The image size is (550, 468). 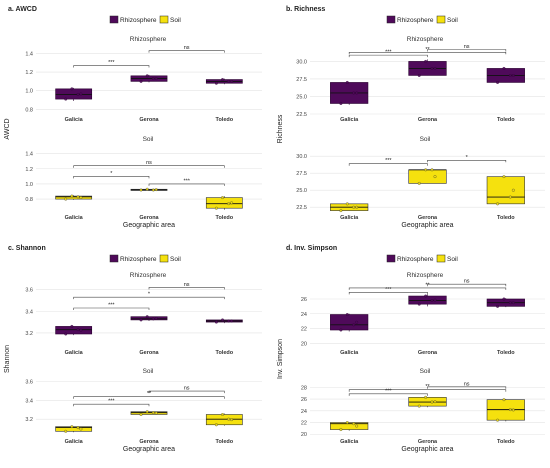 I want to click on y-tick-label: 3.4, so click(x=29, y=312).